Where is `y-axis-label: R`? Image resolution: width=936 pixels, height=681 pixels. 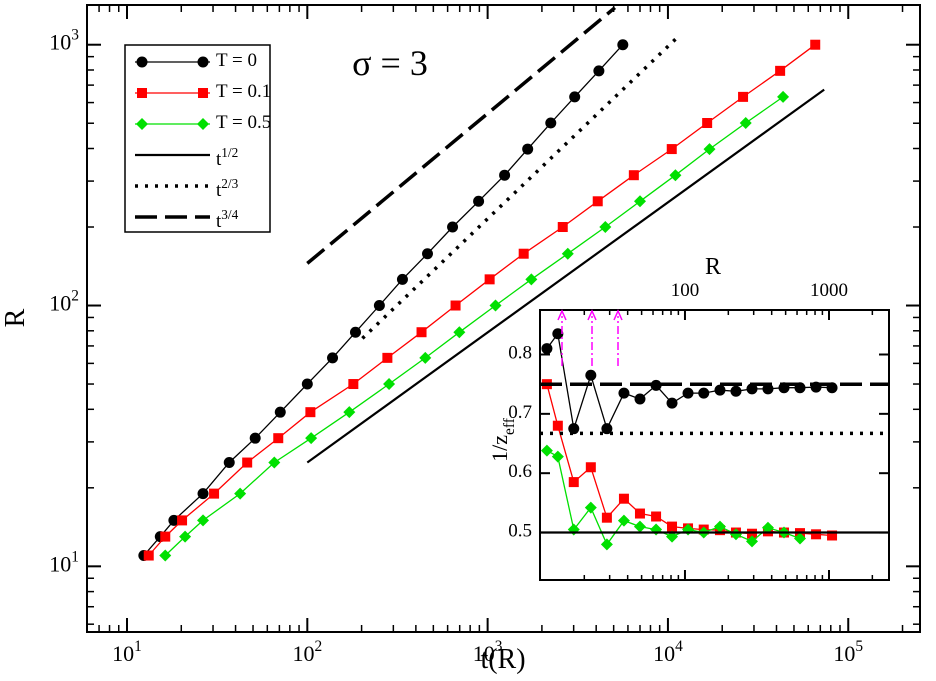
y-axis-label: R is located at coordinates (15, 317).